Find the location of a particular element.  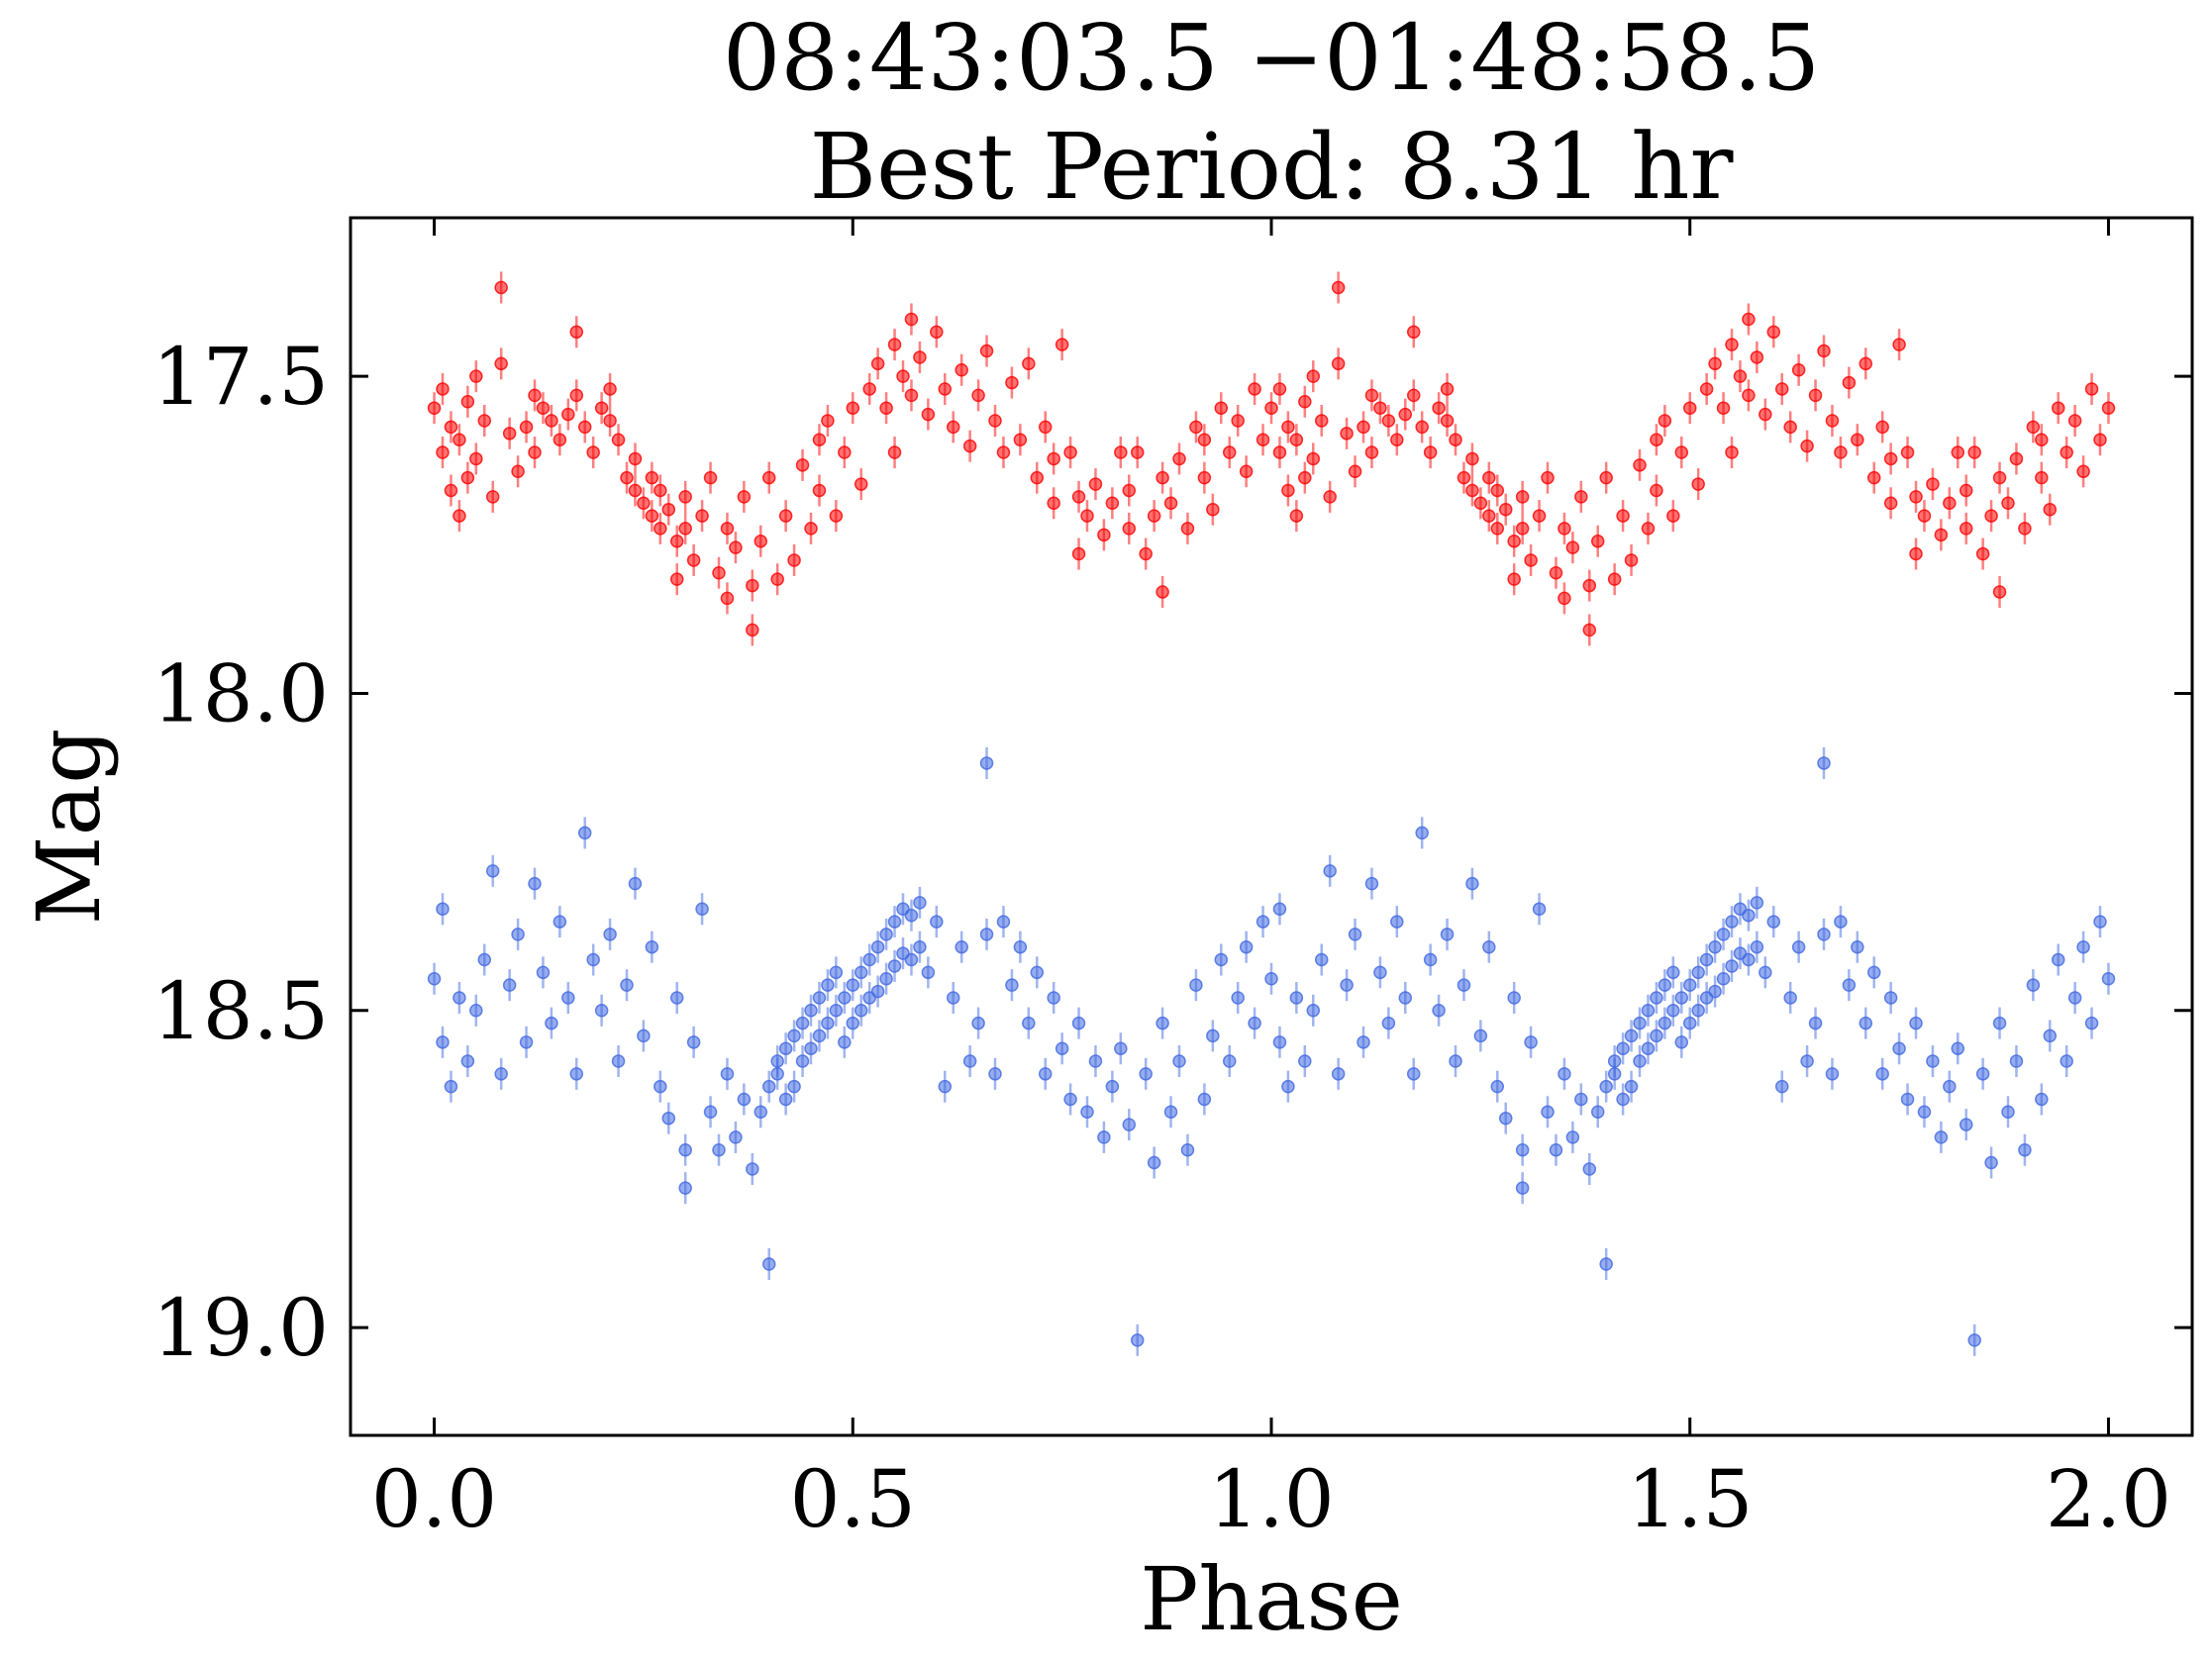

x-tick-label: 0.0 is located at coordinates (434, 1499).